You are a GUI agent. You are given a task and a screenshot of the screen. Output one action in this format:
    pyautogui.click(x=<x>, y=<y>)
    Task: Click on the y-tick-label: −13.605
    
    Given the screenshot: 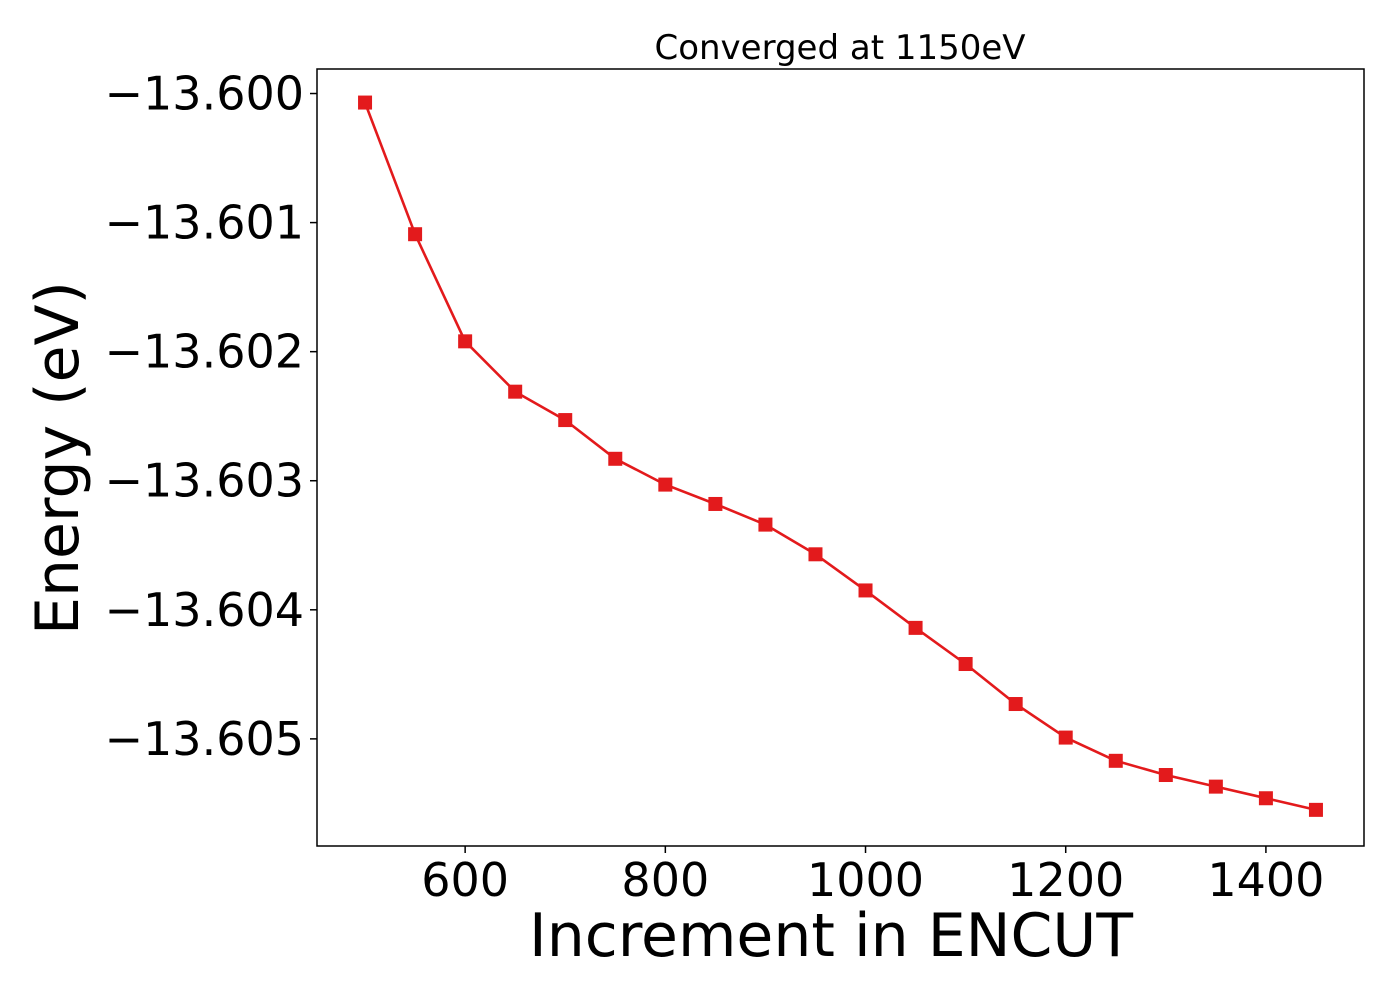 What is the action you would take?
    pyautogui.click(x=205, y=739)
    